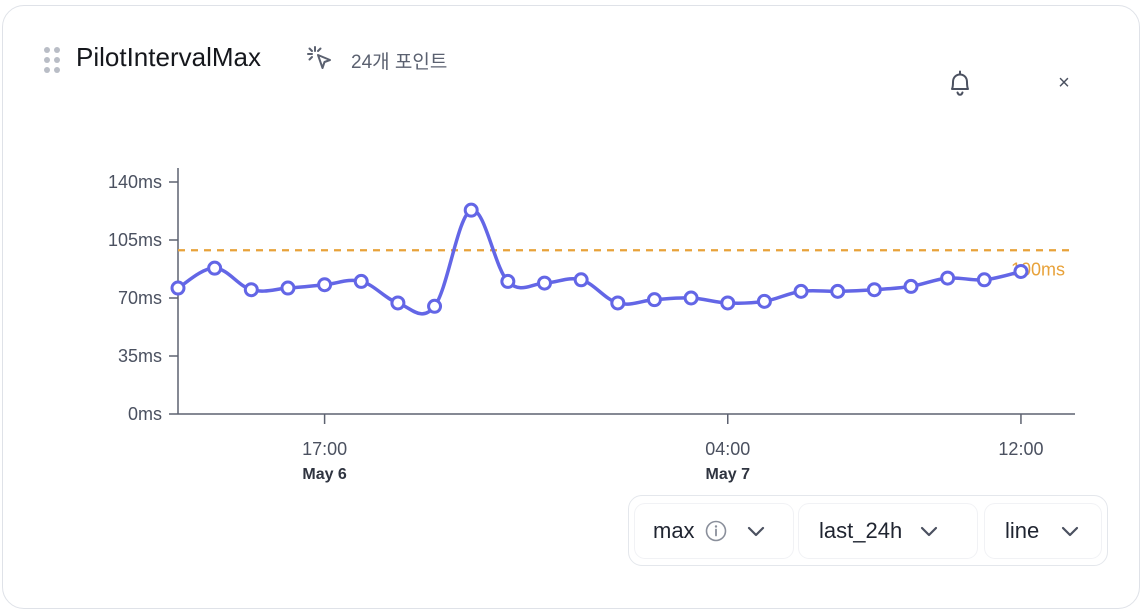  I want to click on chart-type-select: line, so click(1043, 531).